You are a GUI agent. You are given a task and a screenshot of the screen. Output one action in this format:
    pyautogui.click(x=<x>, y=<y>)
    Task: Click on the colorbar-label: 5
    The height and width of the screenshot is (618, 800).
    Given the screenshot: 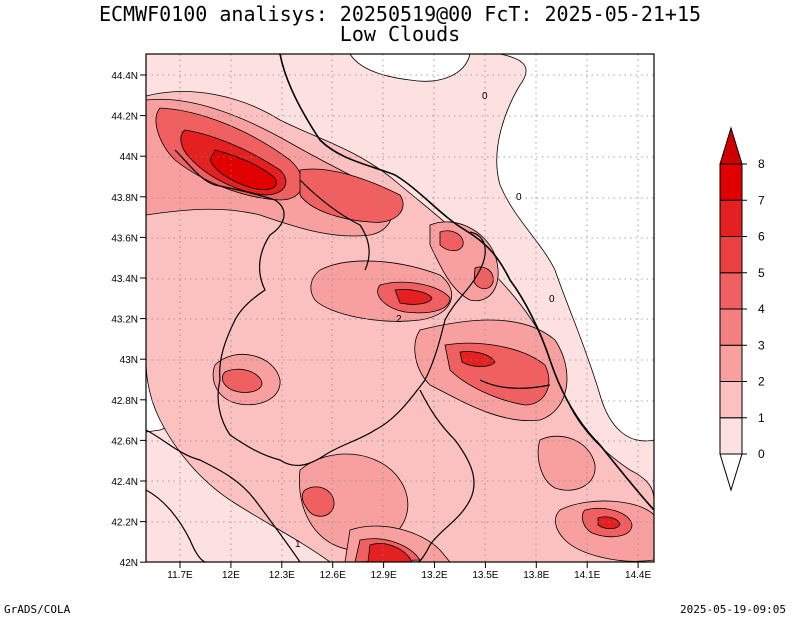 What is the action you would take?
    pyautogui.click(x=761, y=273)
    